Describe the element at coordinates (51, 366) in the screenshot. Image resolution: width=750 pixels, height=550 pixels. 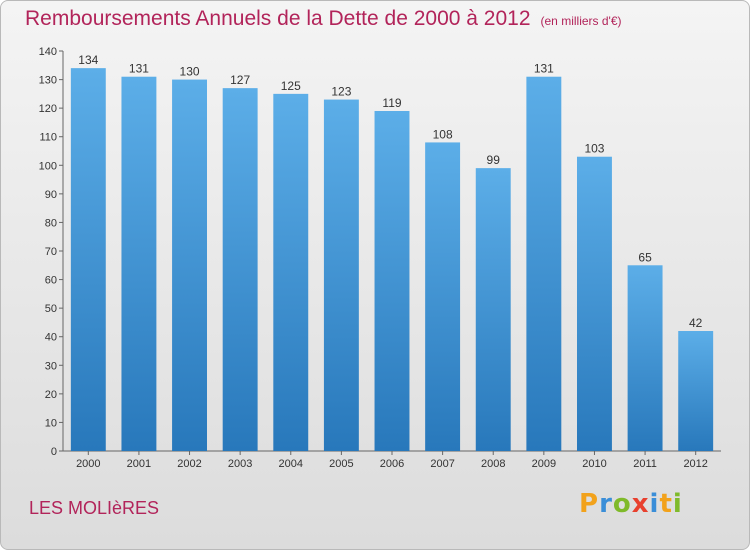
I see `y-tick-label: 30` at that location.